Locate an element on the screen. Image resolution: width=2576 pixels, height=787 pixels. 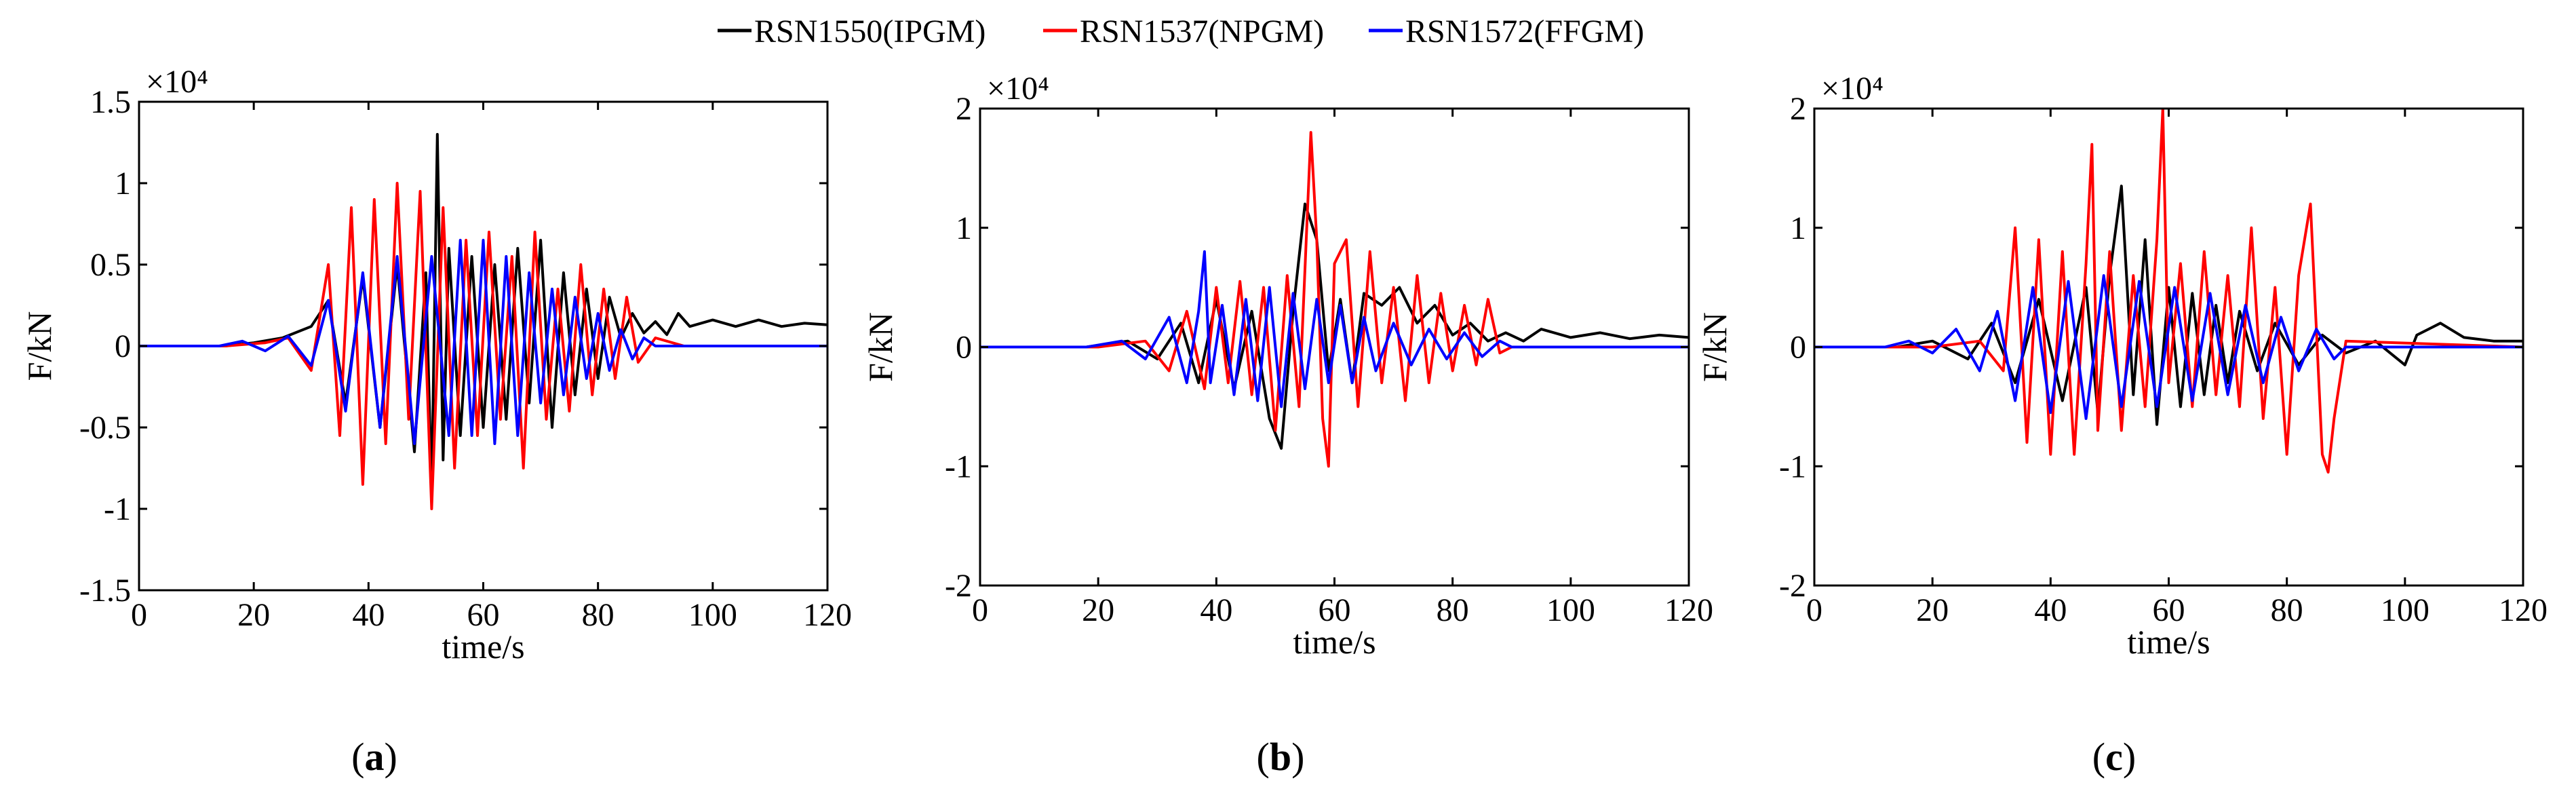
legend-label-ipgm: RSN1550(IPGM) is located at coordinates (869, 32).